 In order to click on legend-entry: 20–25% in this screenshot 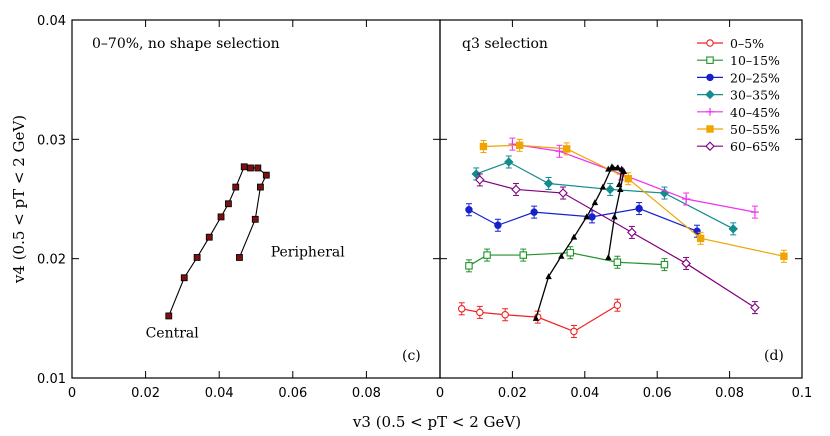, I will do `click(738, 77)`.